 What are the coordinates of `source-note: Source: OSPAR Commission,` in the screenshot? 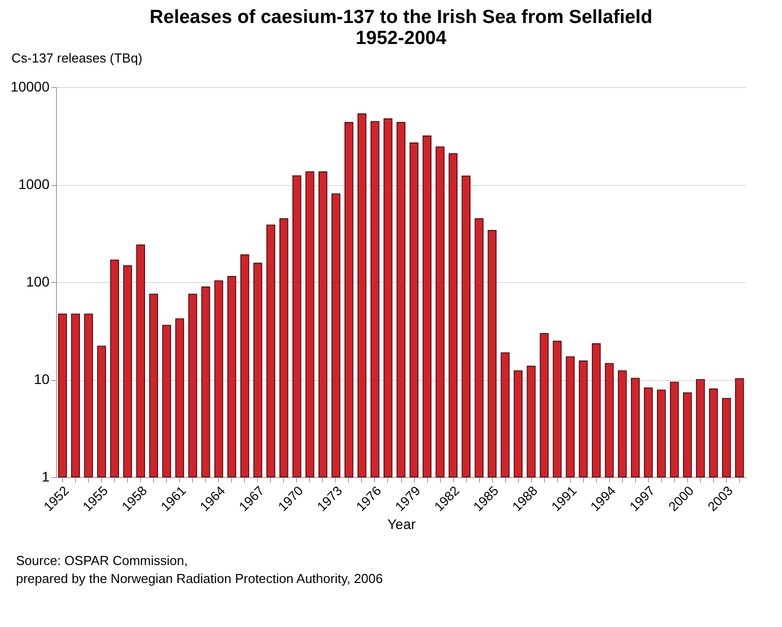 It's located at (102, 560).